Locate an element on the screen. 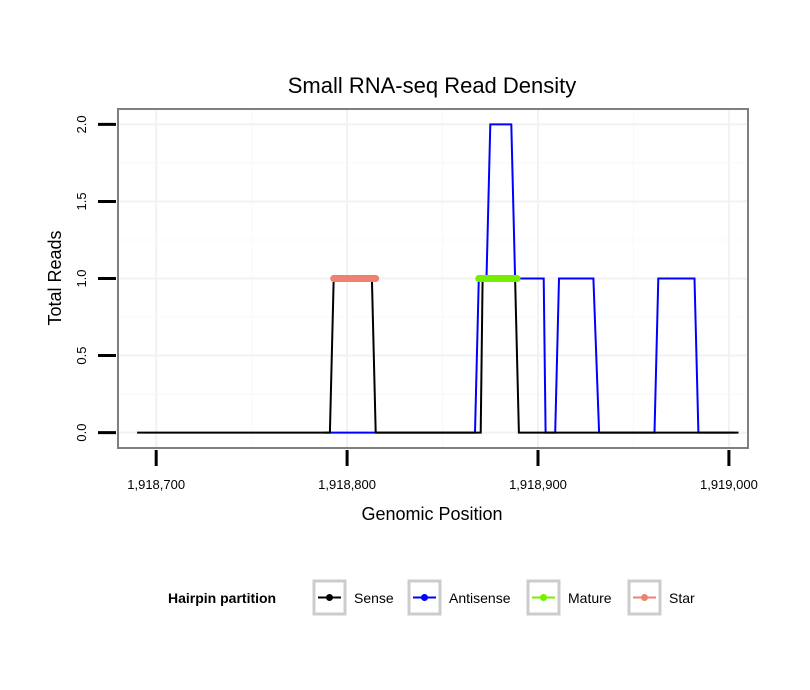  legend-label-antisense: Antisense is located at coordinates (480, 598).